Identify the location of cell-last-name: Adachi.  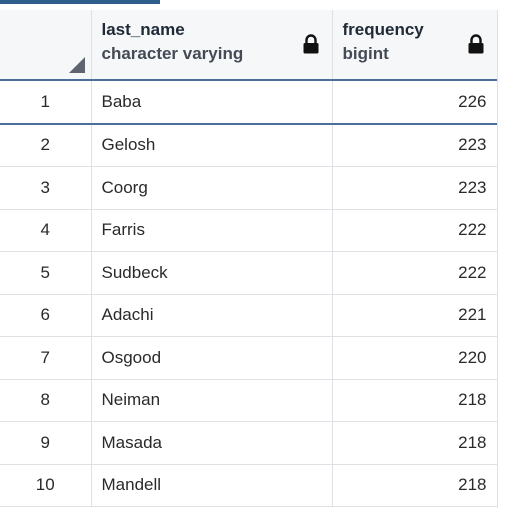
(212, 315).